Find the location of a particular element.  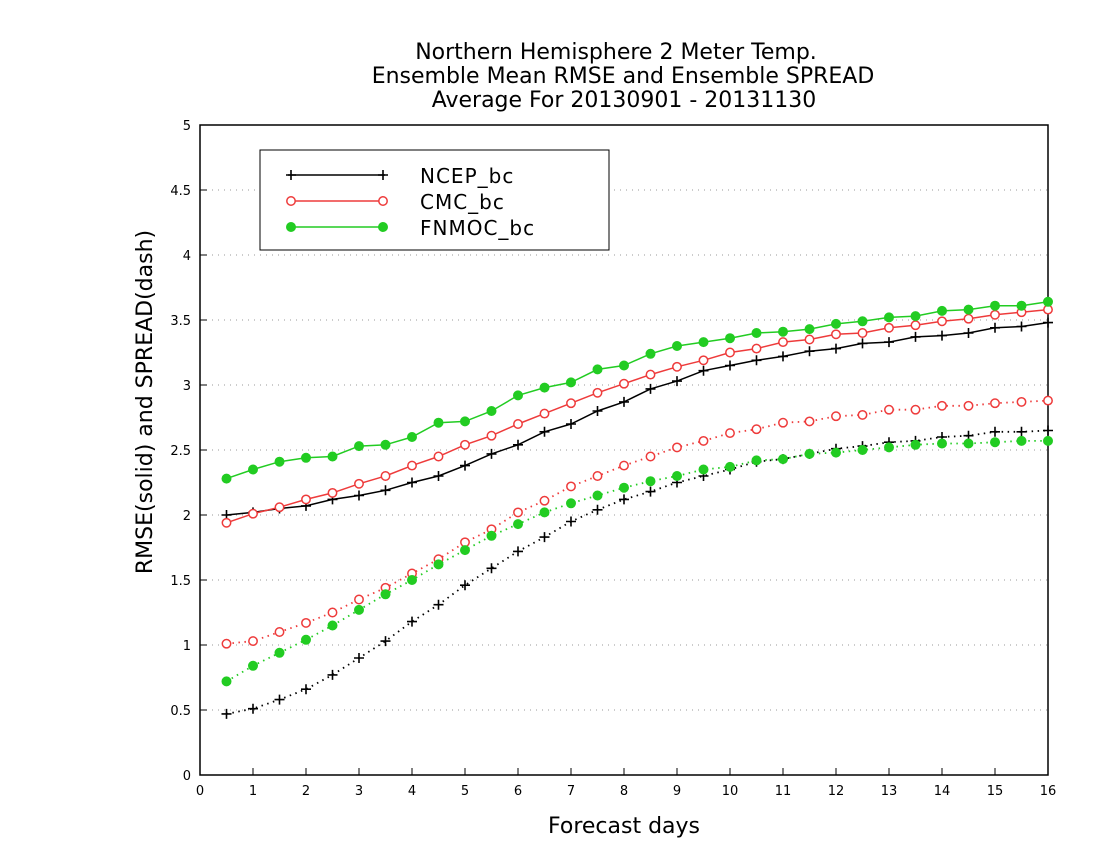

y-tick-label: 1.5 is located at coordinates (180, 581).